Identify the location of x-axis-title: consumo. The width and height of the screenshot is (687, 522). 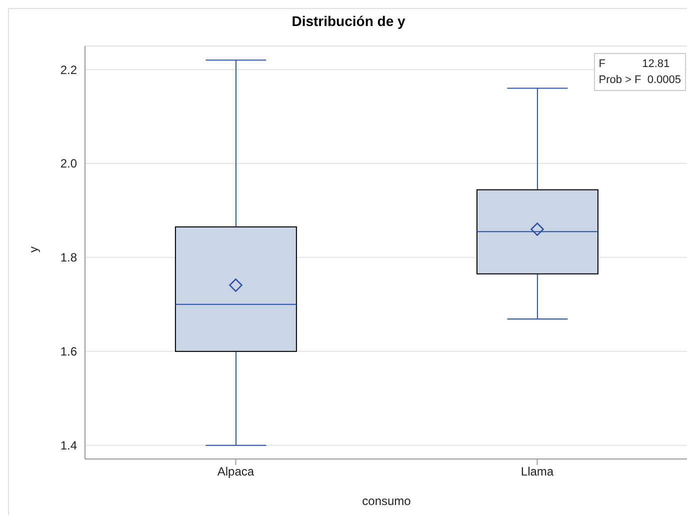
(387, 501).